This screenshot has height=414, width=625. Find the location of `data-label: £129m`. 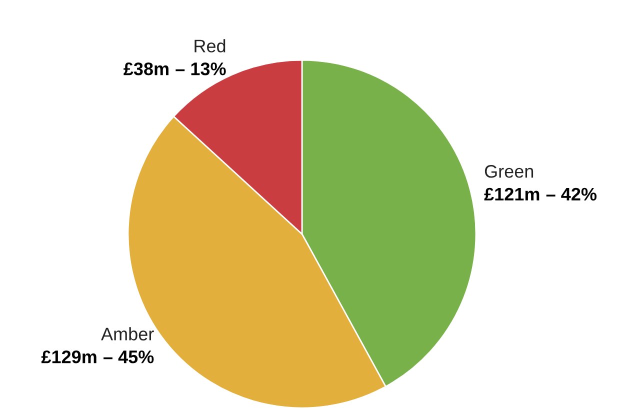

data-label: £129m is located at coordinates (68, 357).